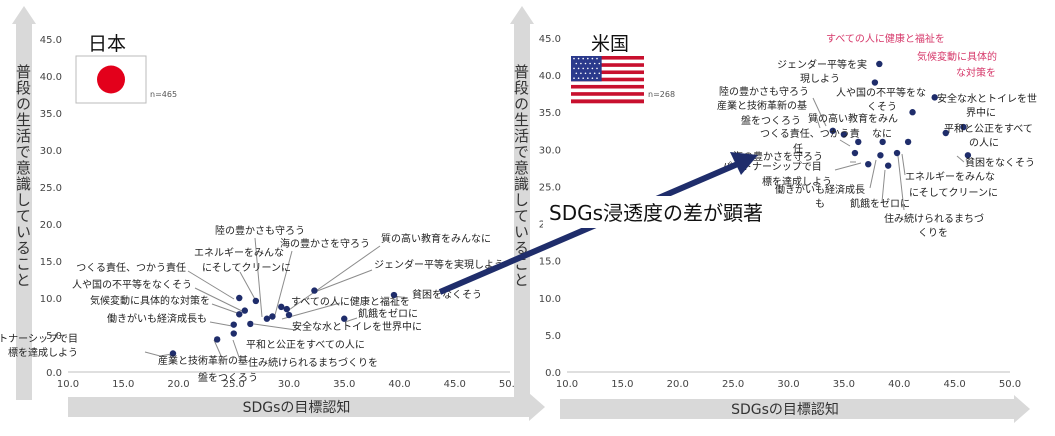 The width and height of the screenshot is (1055, 436). I want to click on x-axis-title: SDGsの目標認知, so click(297, 407).